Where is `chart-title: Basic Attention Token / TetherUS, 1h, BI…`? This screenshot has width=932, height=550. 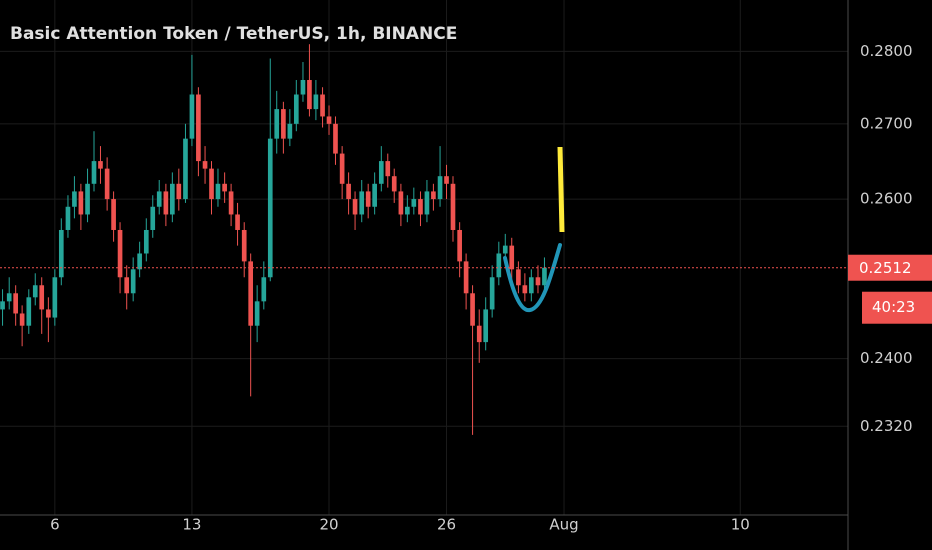
chart-title: Basic Attention Token / TetherUS, 1h, BI… is located at coordinates (233, 34).